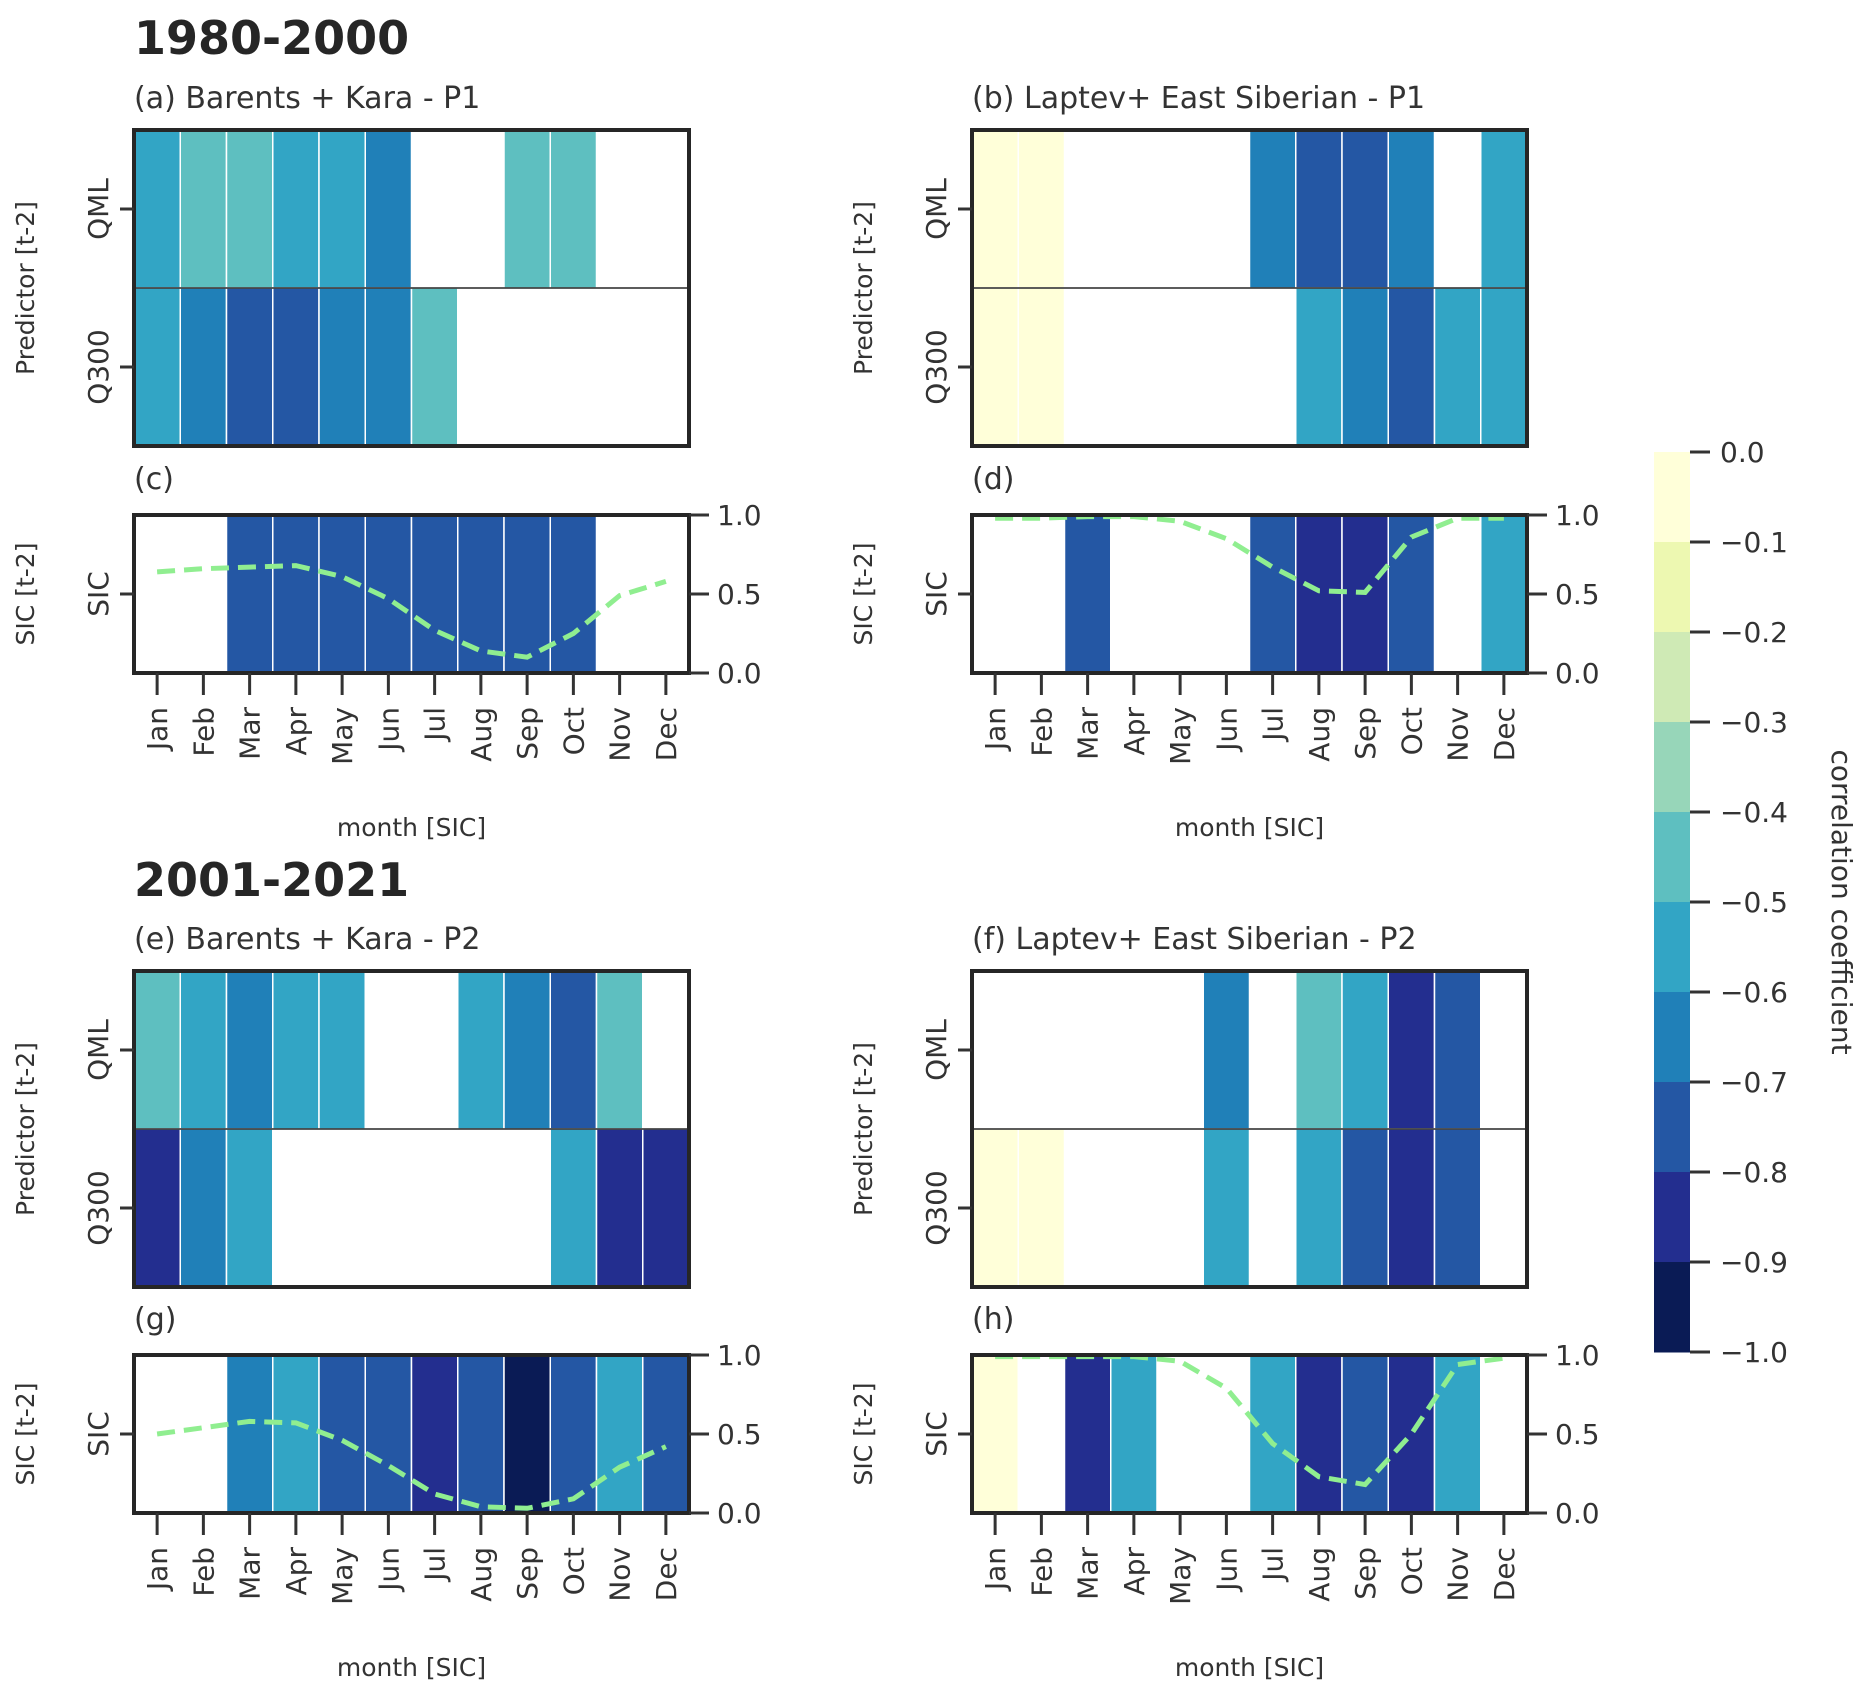 The width and height of the screenshot is (1861, 1682). Describe the element at coordinates (411, 827) in the screenshot. I see `x-axis-label: month [SIC]` at that location.